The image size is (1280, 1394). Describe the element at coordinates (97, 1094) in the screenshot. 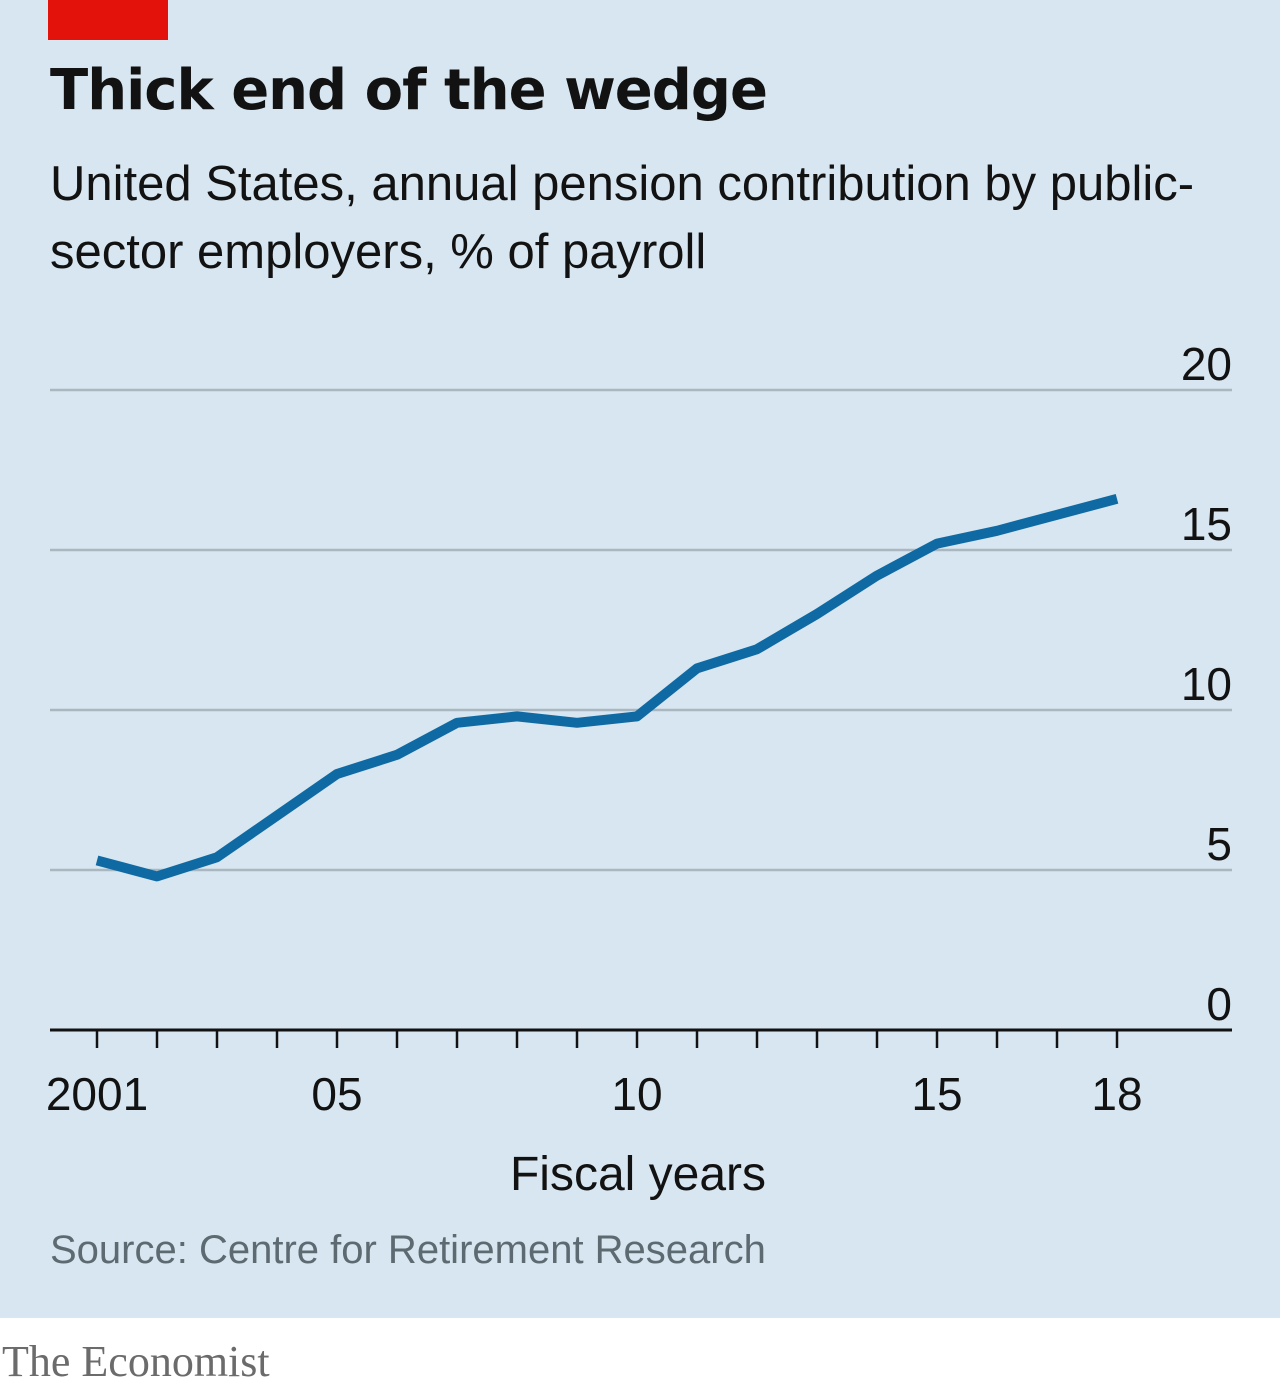

I see `x-tick-label-2001: 2001` at that location.